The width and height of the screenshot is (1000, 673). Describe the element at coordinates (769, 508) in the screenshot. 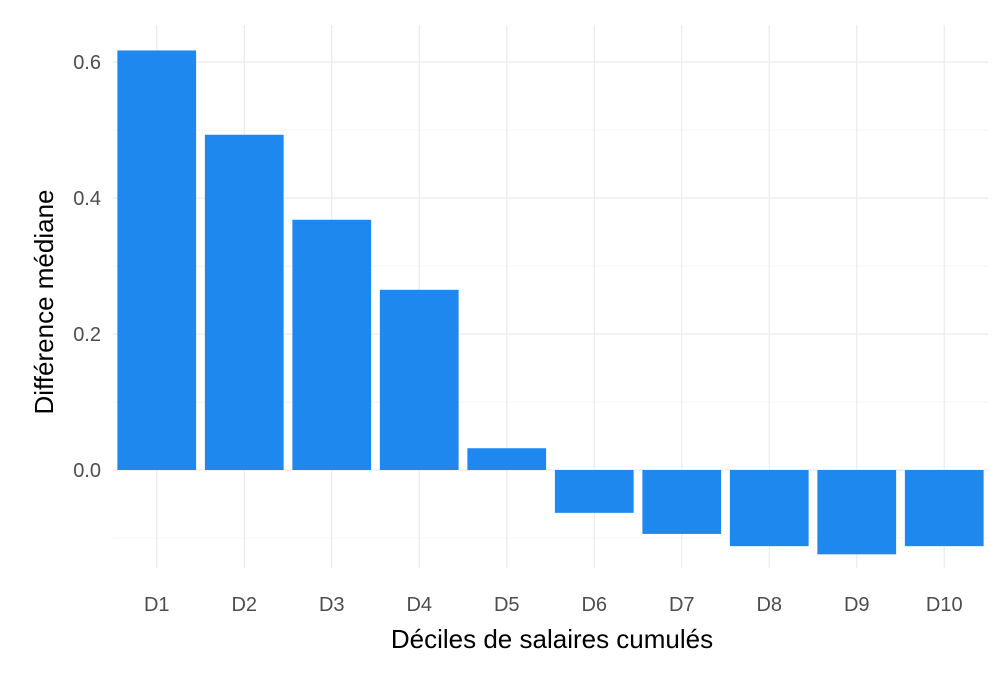

I see `bar-d8` at that location.